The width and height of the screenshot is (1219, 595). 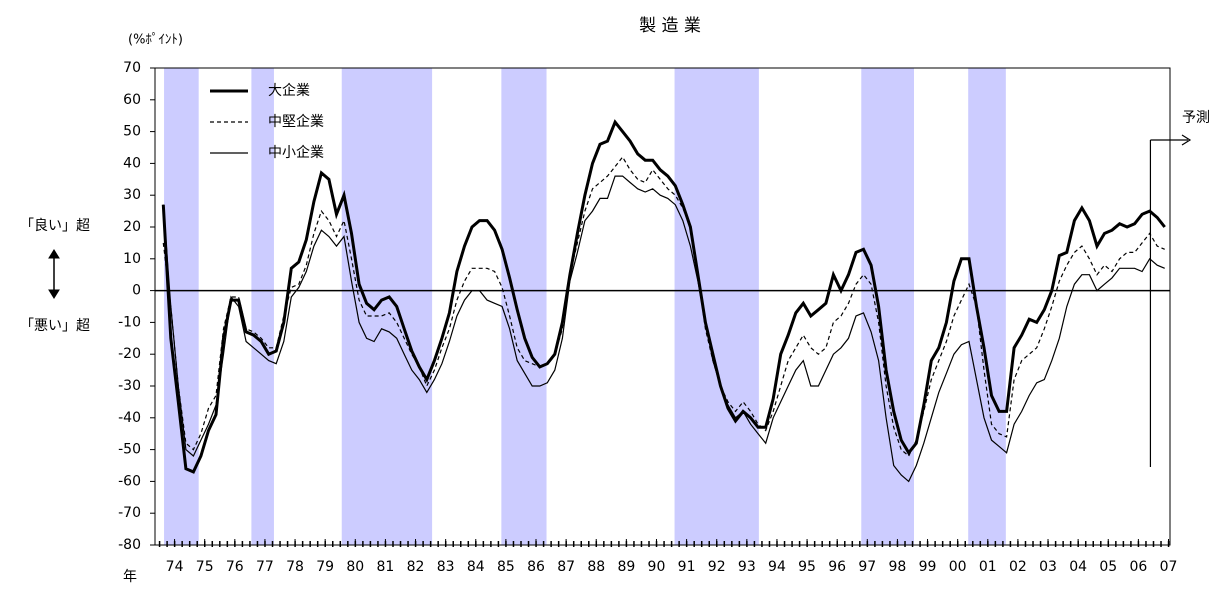 I want to click on x-tick-label: 85, so click(x=506, y=567).